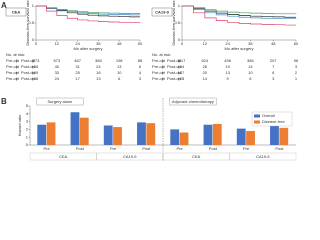 The image size is (320, 240). What do you see at coordinates (63, 156) in the screenshot?
I see `group-label: CEA` at bounding box center [63, 156].